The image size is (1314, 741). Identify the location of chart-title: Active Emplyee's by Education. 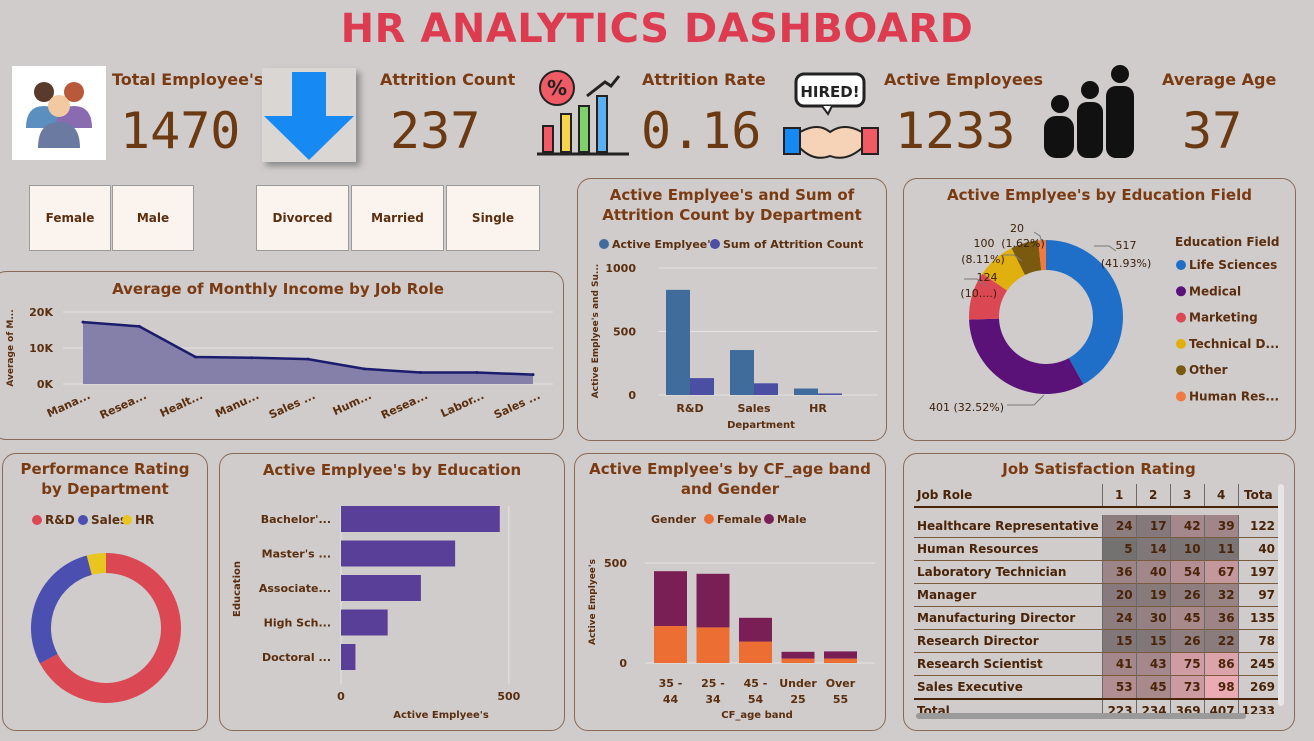
(392, 470).